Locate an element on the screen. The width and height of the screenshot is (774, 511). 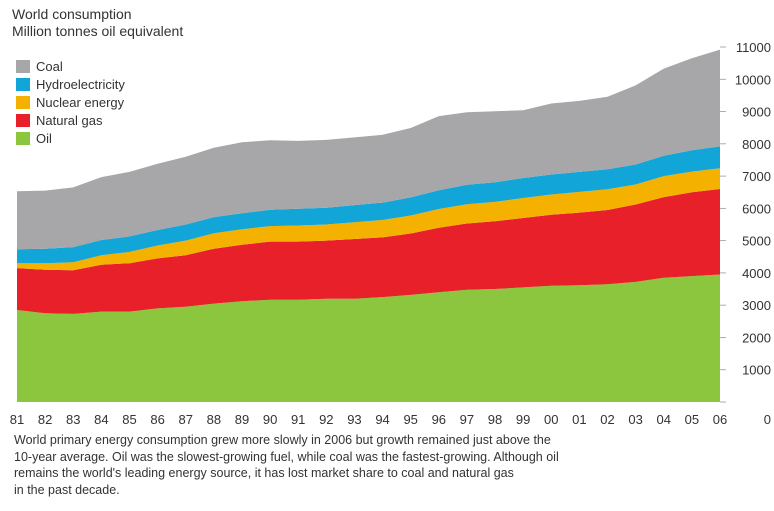
x-tick-label: 83 is located at coordinates (73, 419).